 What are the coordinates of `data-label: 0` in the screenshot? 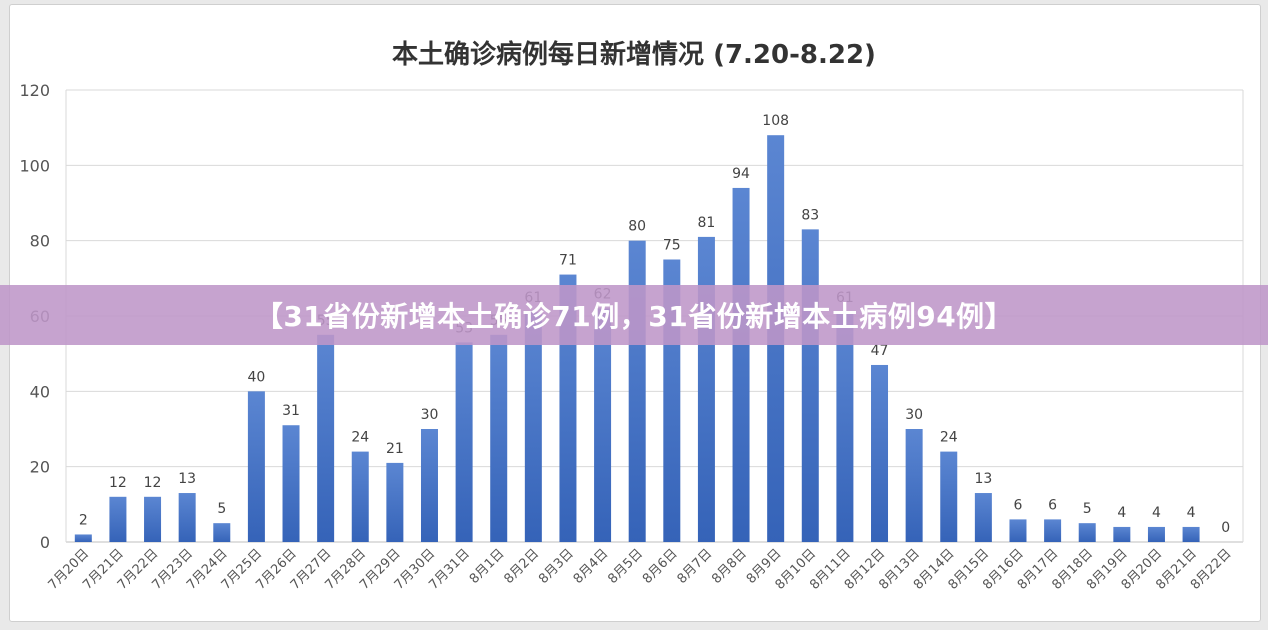 It's located at (1225, 528).